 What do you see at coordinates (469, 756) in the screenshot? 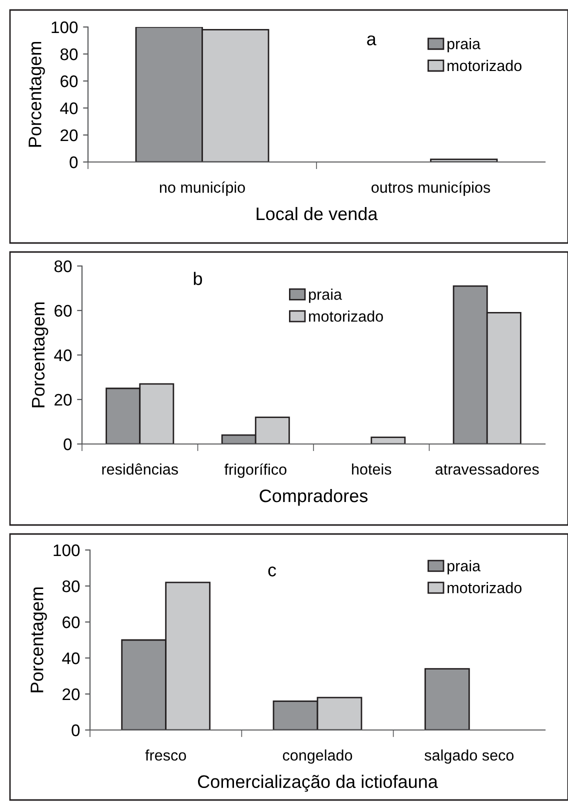
I see `x-tick-label: salgado seco` at bounding box center [469, 756].